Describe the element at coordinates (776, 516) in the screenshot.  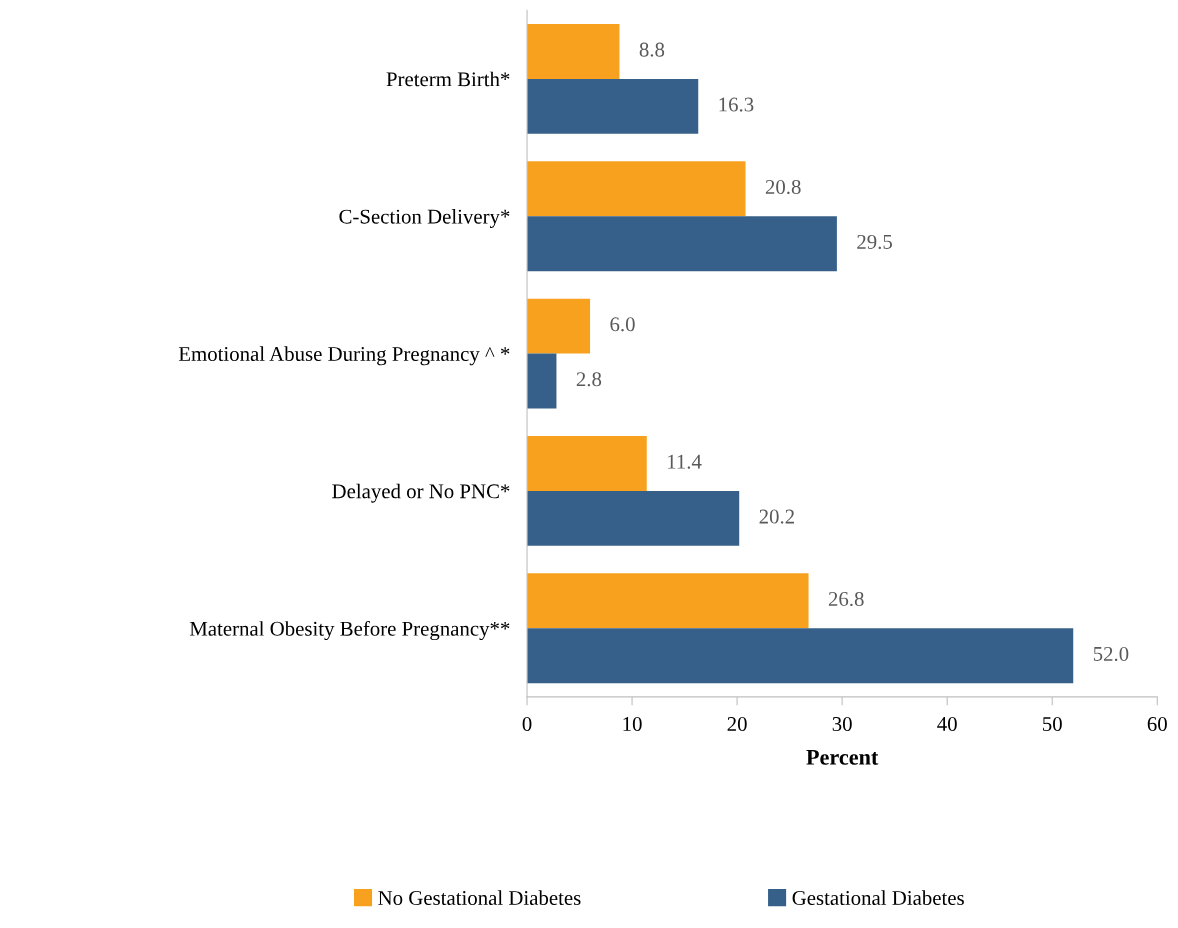
I see `data-label: 20.2` at that location.